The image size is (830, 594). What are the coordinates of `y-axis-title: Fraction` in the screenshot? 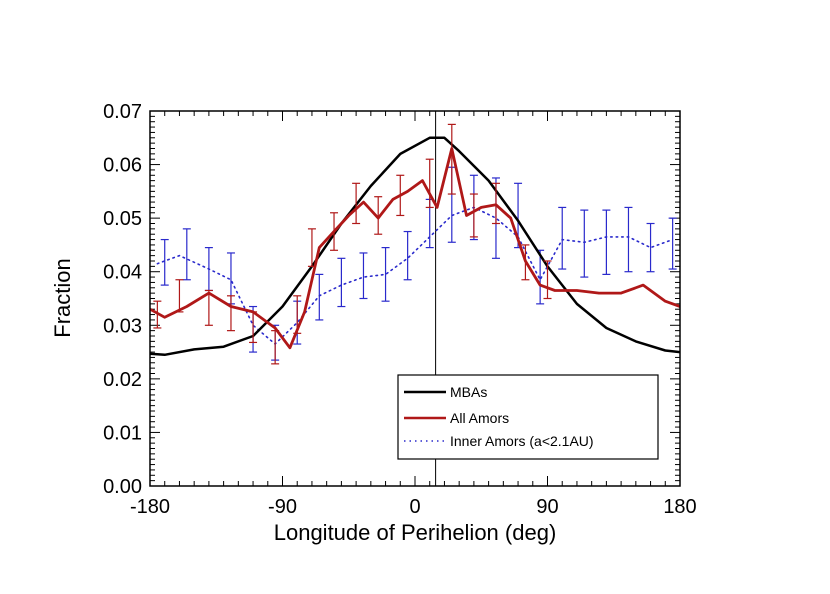 It's located at (62, 297).